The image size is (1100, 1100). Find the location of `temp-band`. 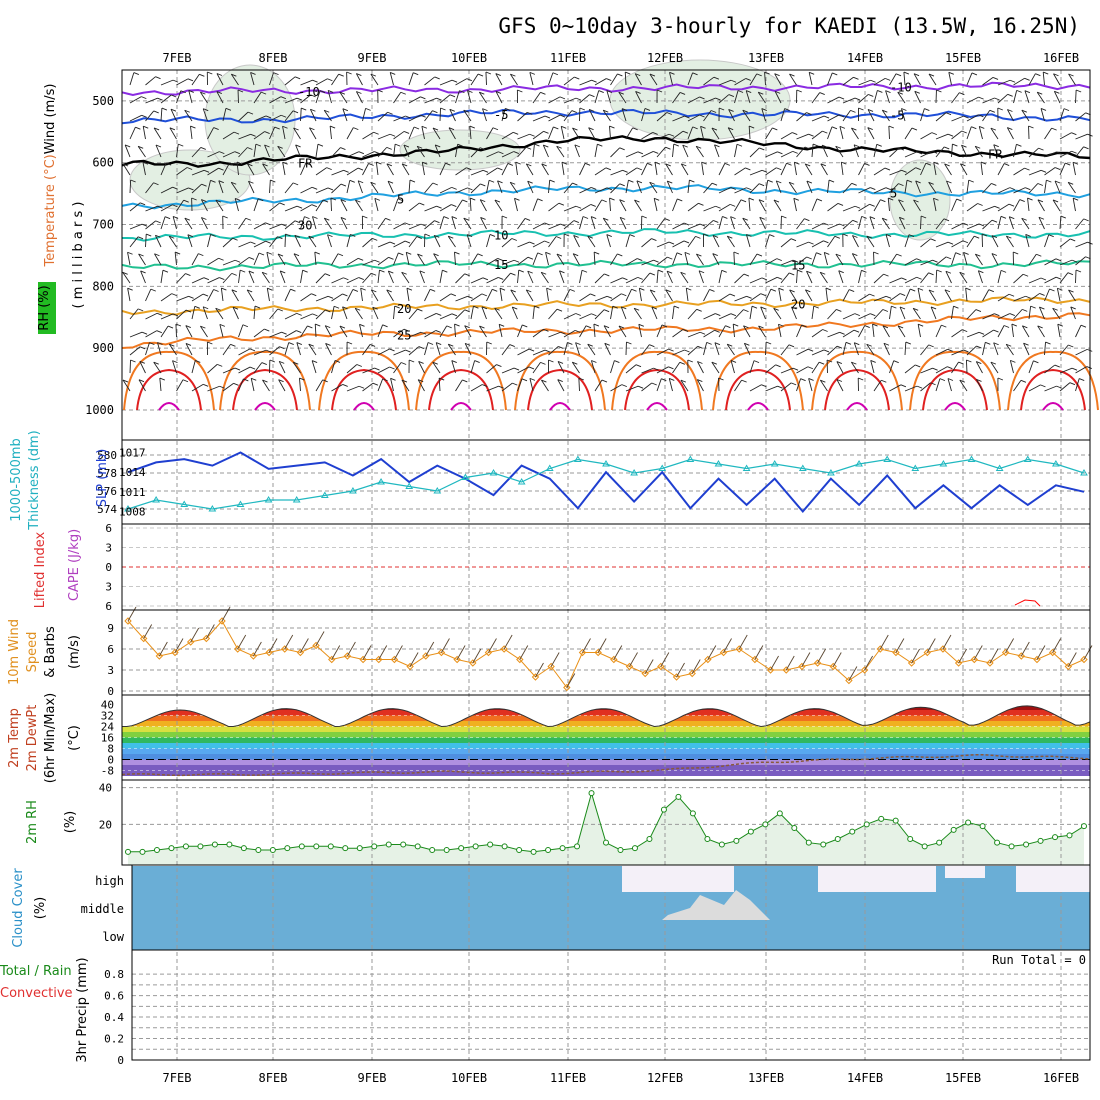

temp-band is located at coordinates (606, 762).